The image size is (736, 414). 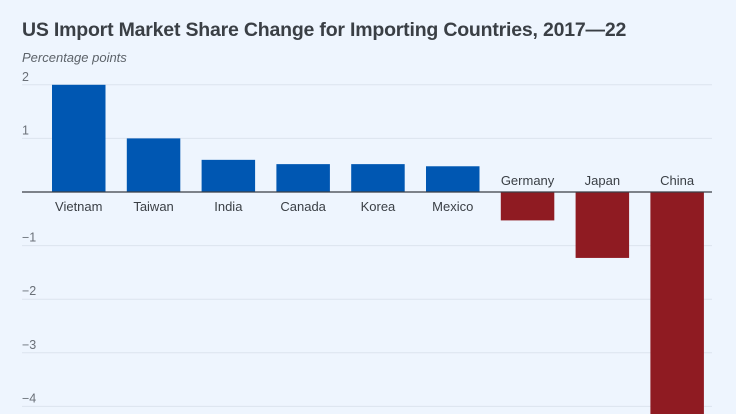 What do you see at coordinates (153, 165) in the screenshot?
I see `bar-taiwan` at bounding box center [153, 165].